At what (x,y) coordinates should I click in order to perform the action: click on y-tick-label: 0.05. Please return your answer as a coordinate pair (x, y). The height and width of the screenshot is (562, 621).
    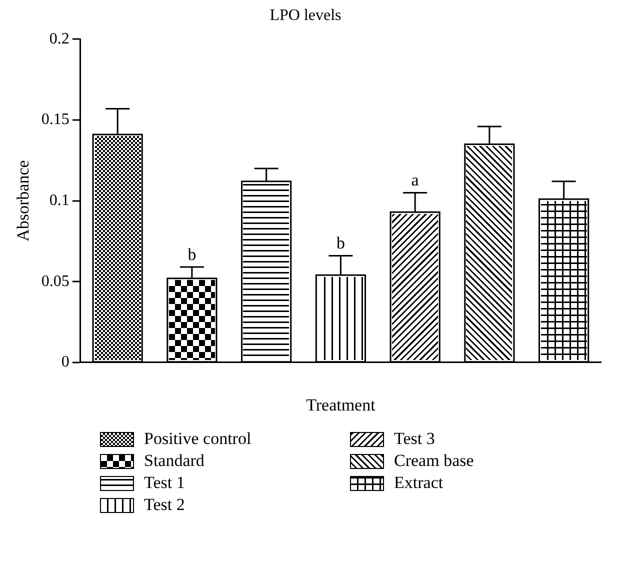
    Looking at the image, I should click on (55, 281).